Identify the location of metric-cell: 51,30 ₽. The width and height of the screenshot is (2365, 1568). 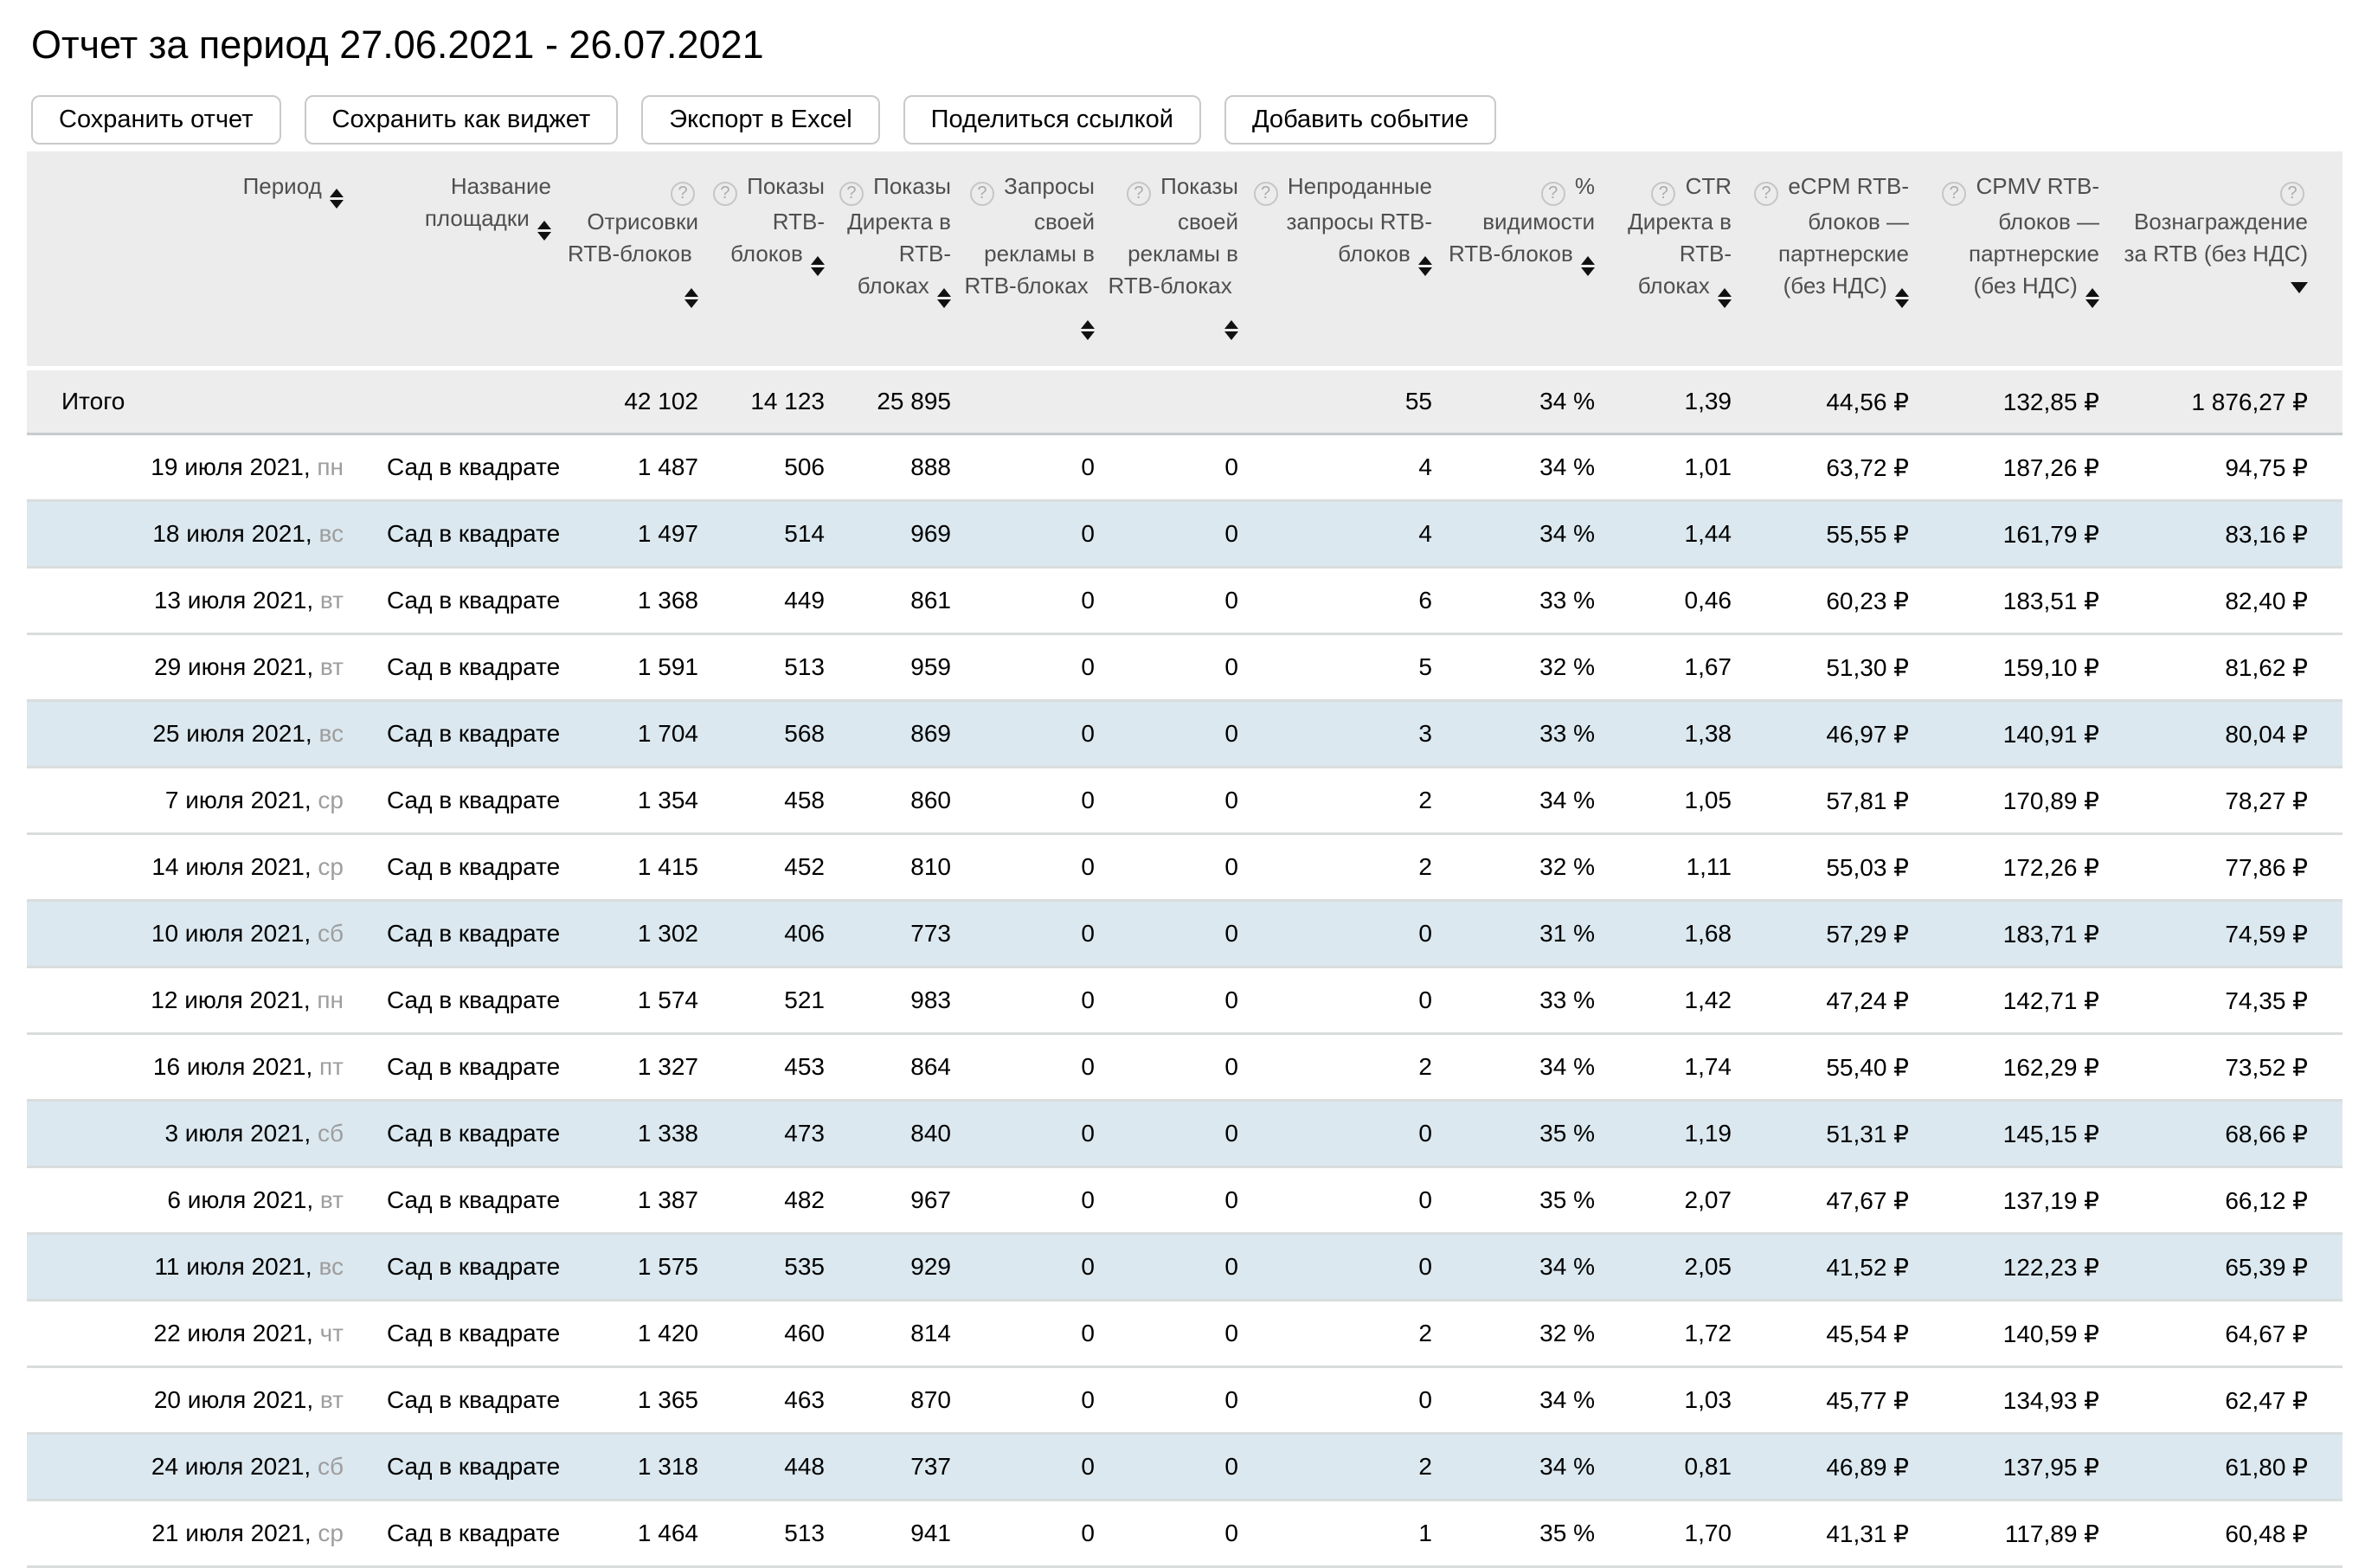
(1832, 668).